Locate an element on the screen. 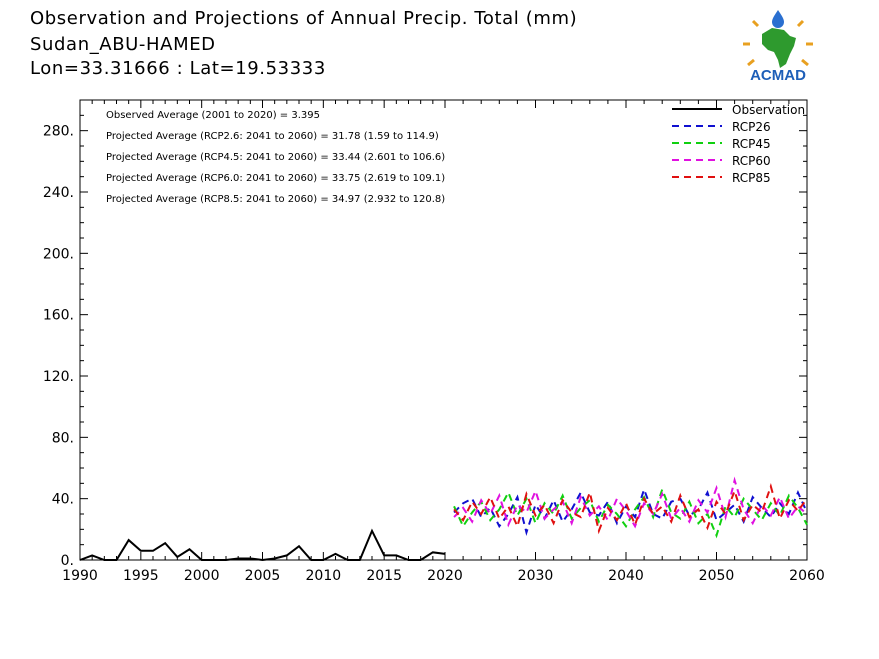  water-drop-icon is located at coordinates (778, 19).